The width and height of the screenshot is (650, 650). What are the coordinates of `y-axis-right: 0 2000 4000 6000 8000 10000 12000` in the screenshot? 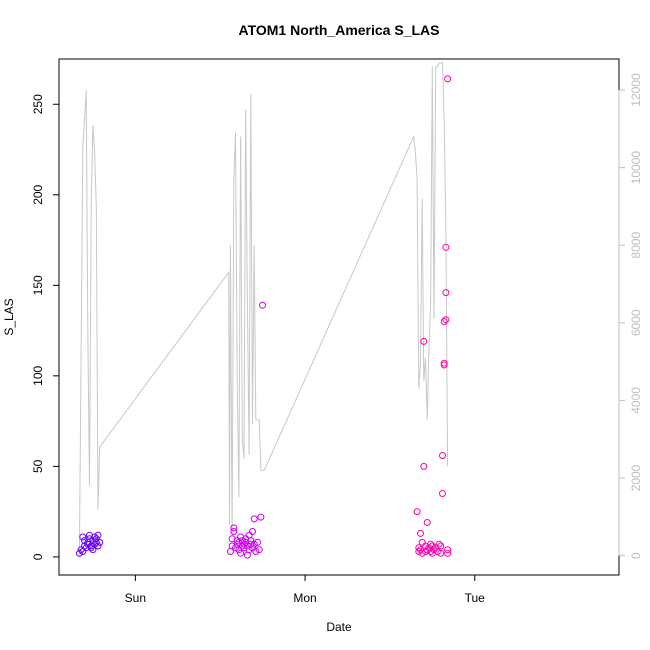 It's located at (630, 316).